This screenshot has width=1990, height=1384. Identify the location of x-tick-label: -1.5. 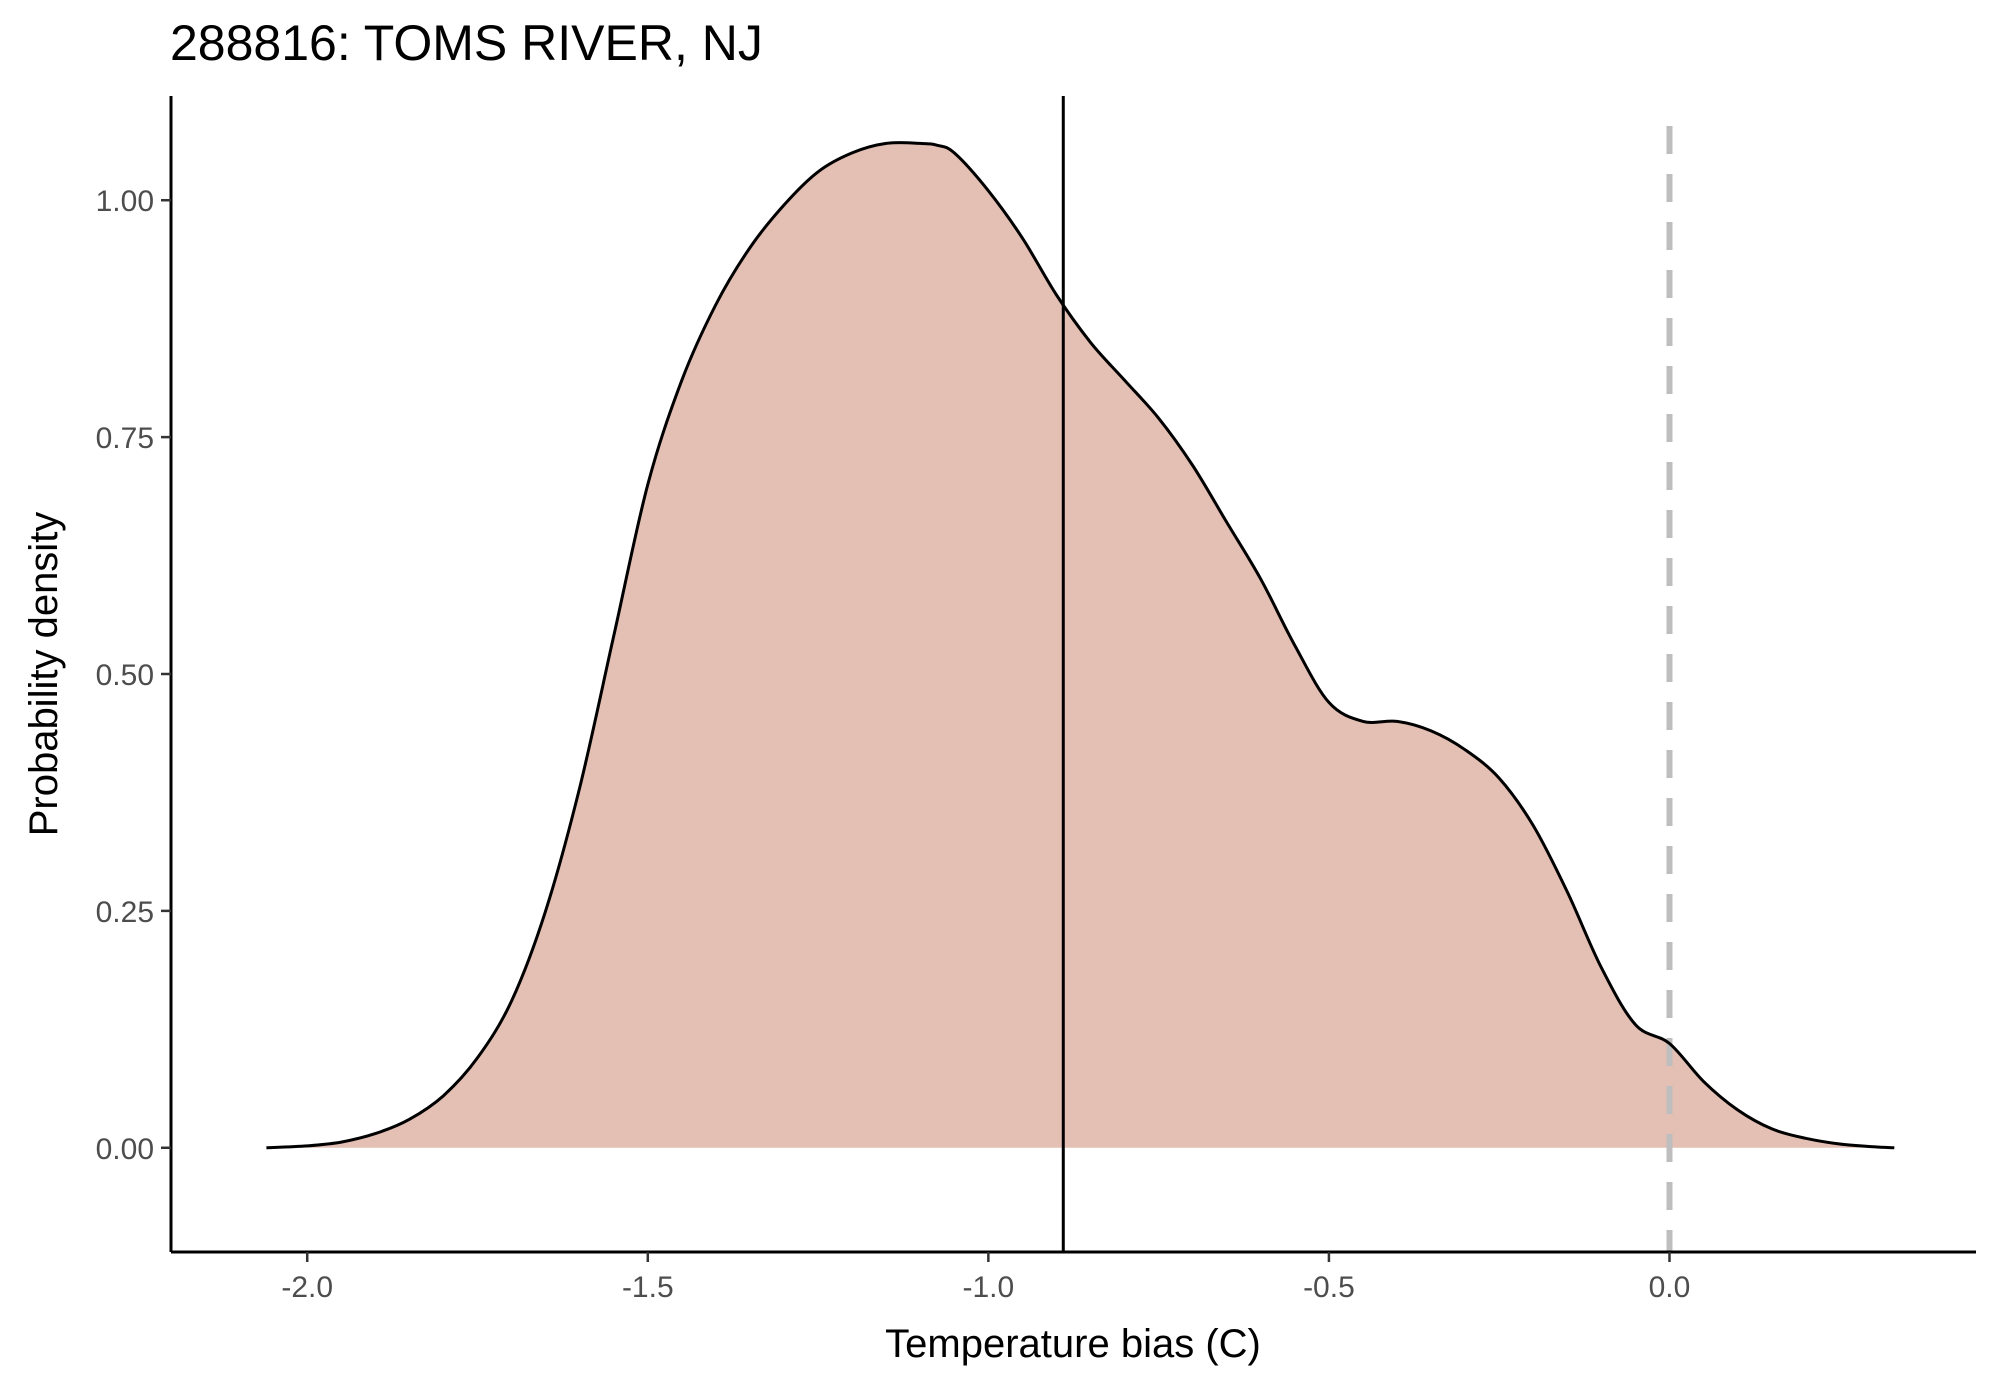
(648, 1287).